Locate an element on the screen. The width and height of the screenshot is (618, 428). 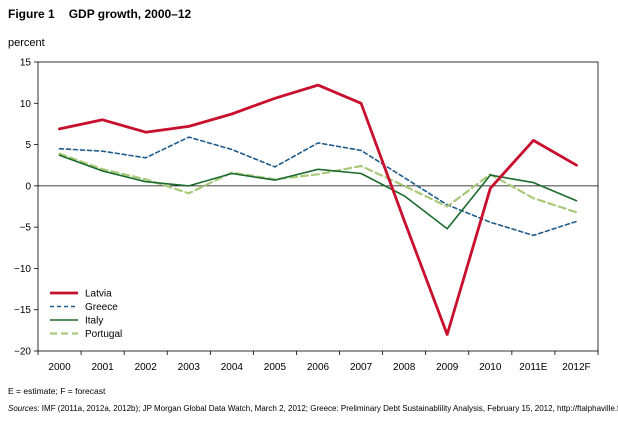
x-tick-label: 2002 is located at coordinates (146, 367).